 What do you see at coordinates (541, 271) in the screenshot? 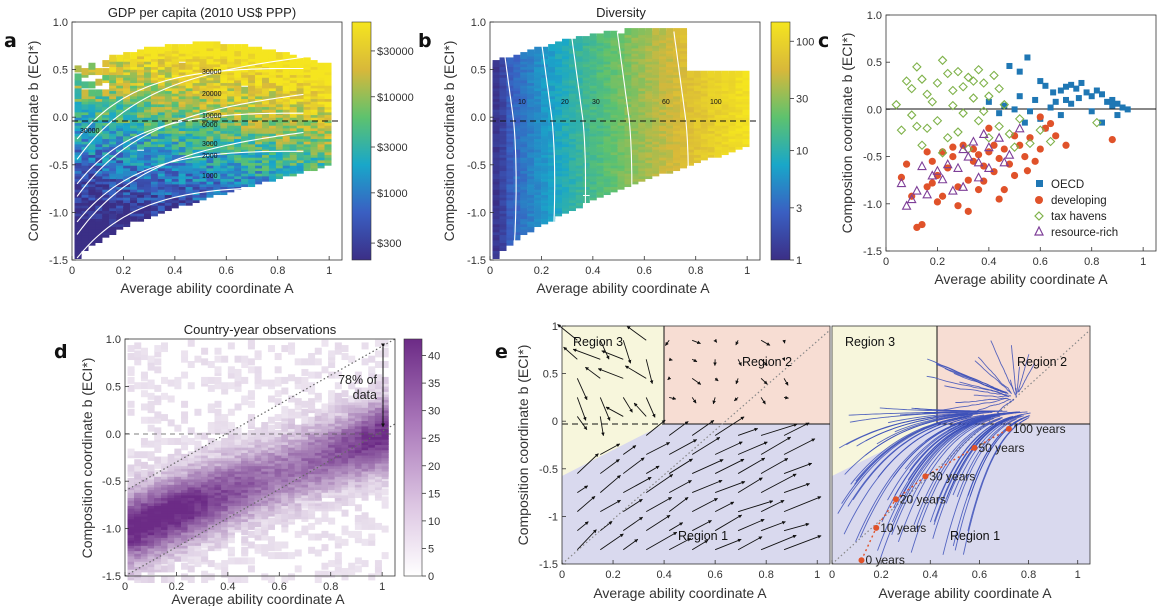
I see `x-tick-label: 0.2` at bounding box center [541, 271].